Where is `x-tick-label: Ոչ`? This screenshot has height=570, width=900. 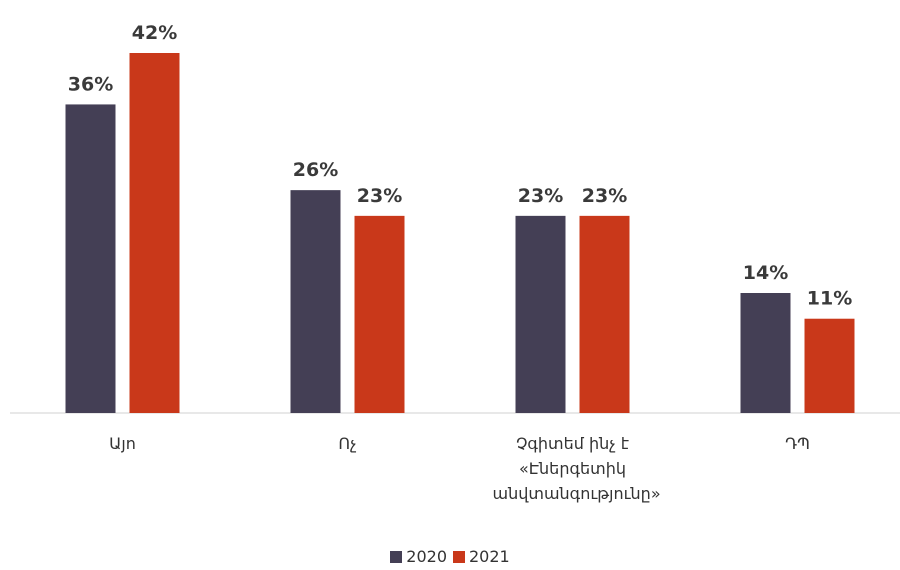 x-tick-label: Ոչ is located at coordinates (347, 443).